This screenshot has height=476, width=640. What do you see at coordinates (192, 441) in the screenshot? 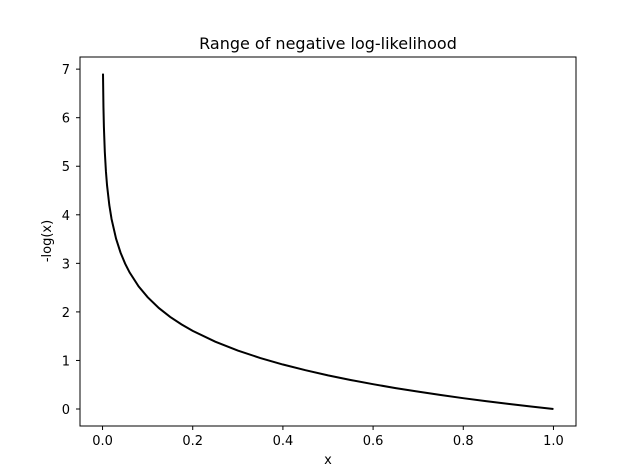
I see `x-tick-label: 0.2` at bounding box center [192, 441].